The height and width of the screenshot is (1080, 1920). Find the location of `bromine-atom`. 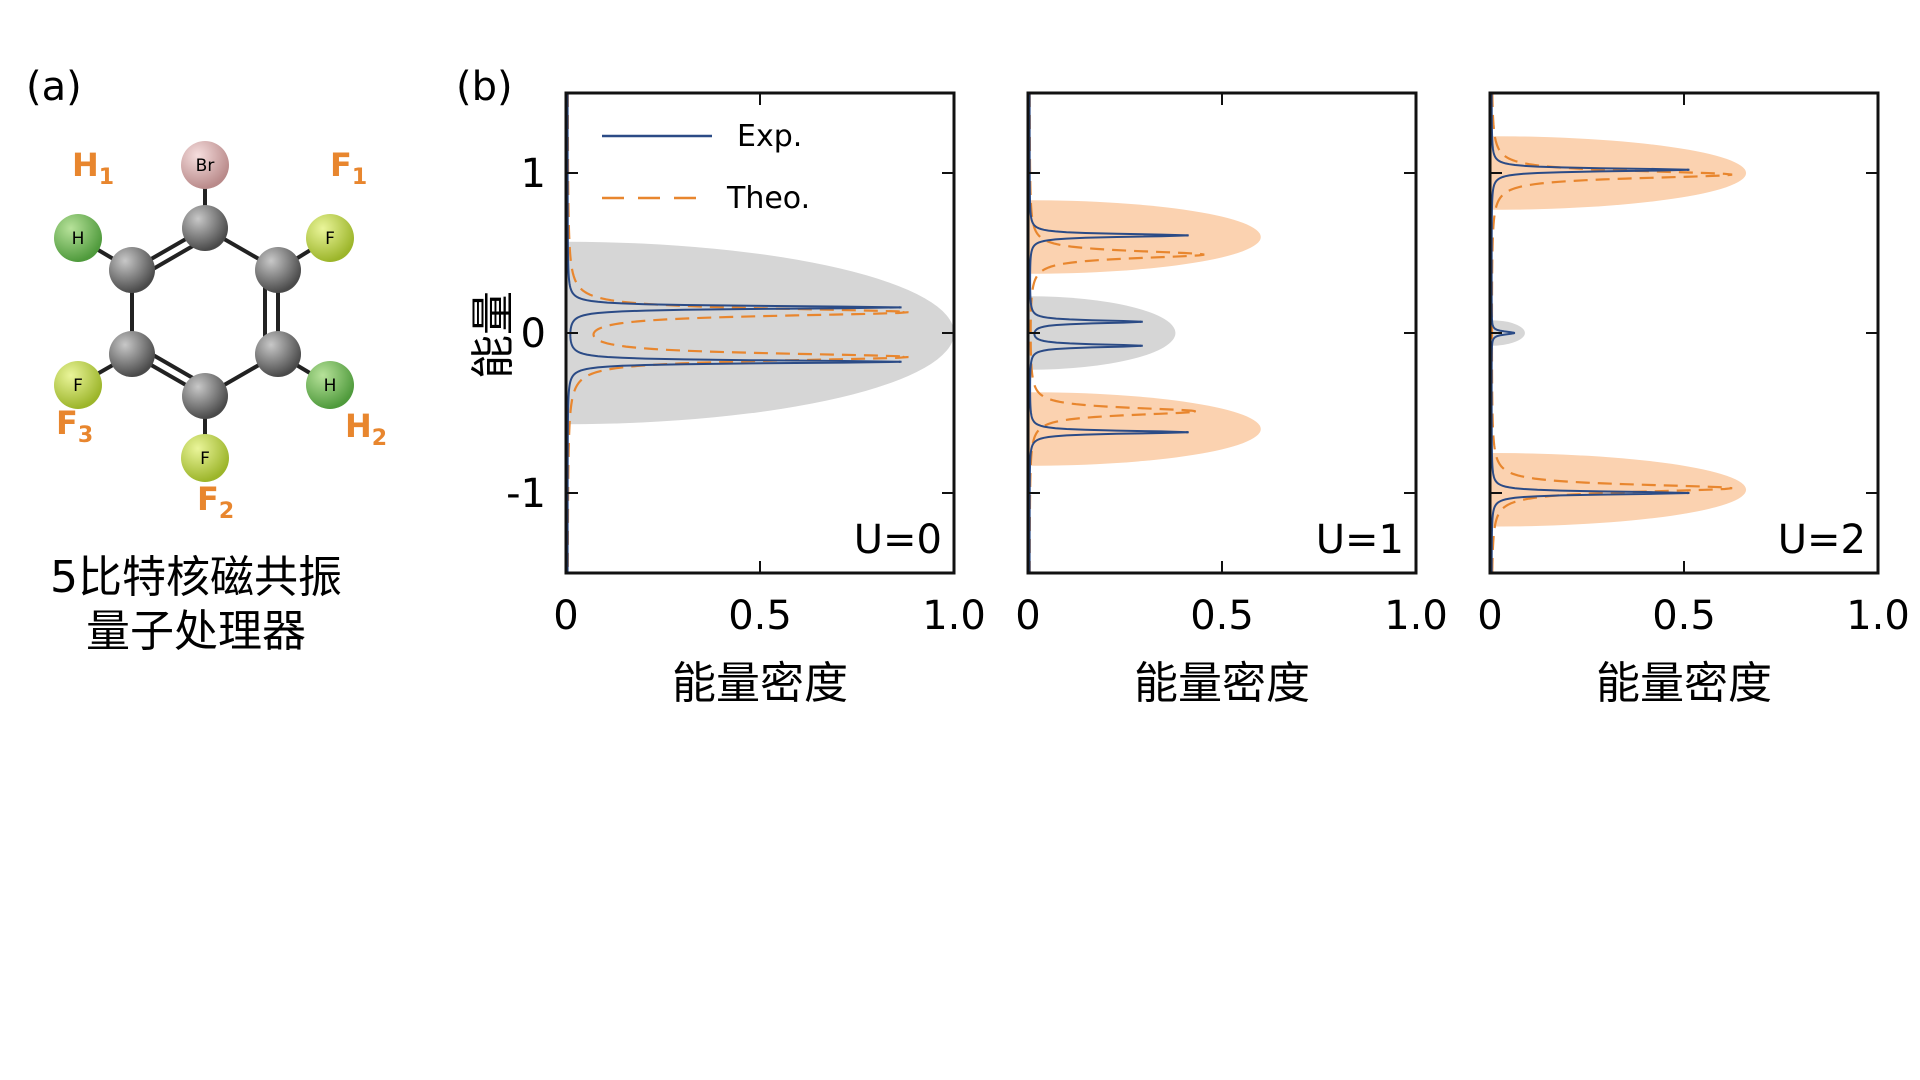

bromine-atom is located at coordinates (205, 165).